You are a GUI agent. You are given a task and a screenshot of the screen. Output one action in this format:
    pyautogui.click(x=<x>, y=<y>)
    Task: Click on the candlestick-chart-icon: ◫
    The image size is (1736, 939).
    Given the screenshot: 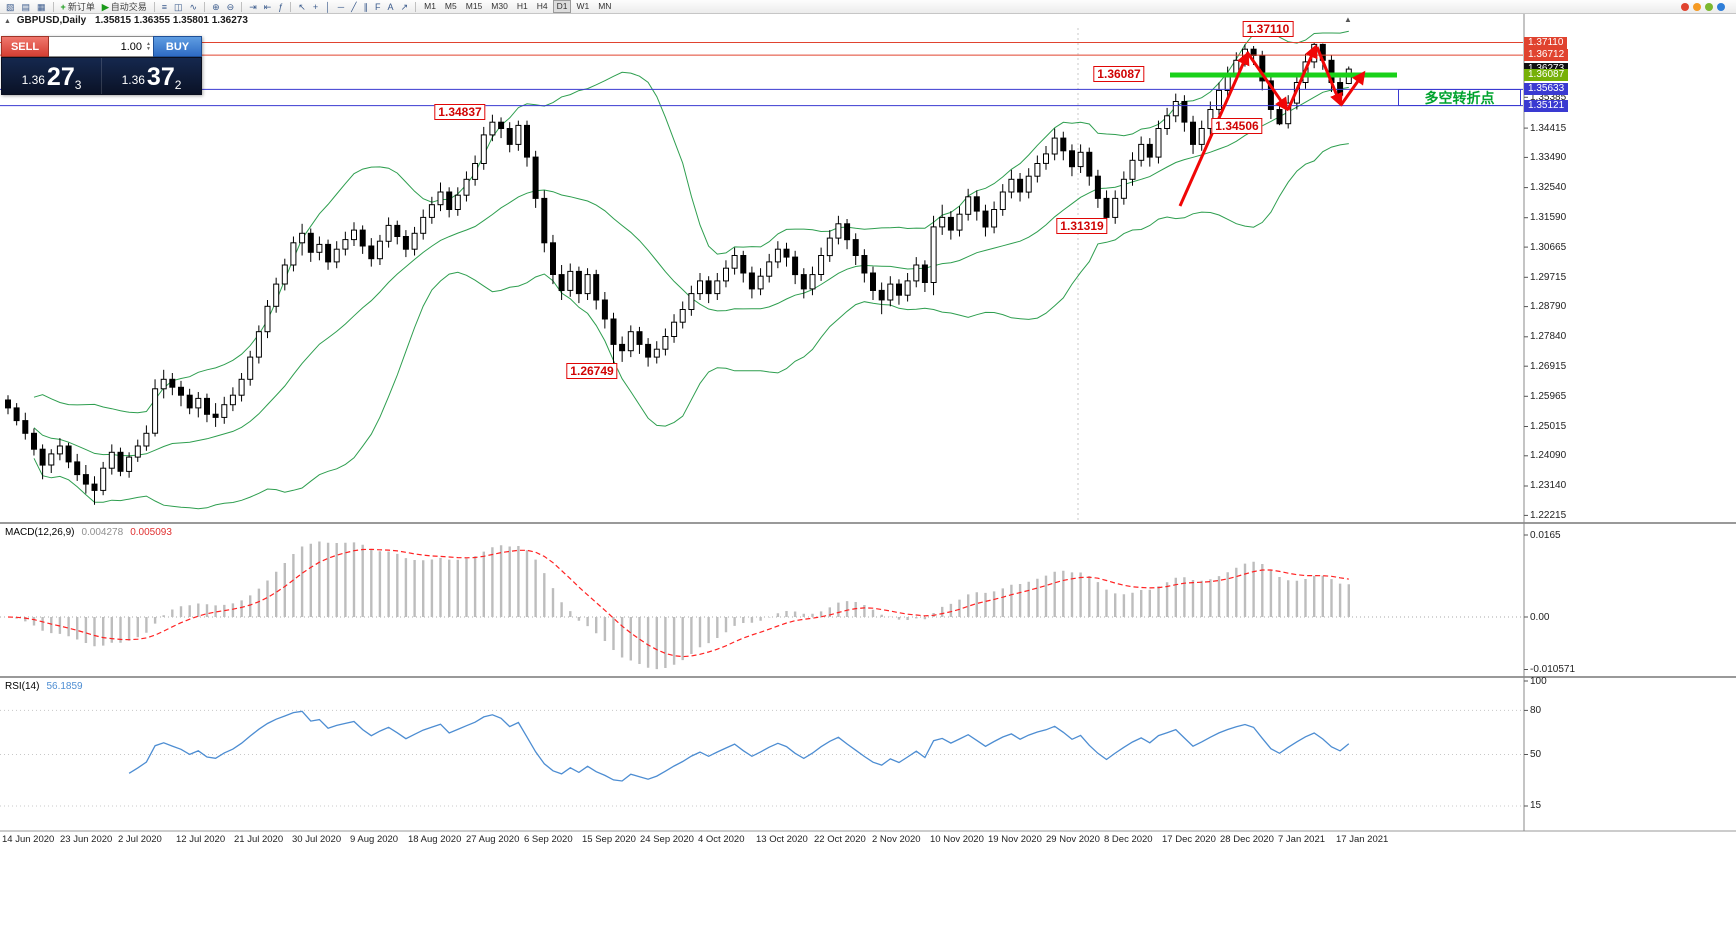 What is the action you would take?
    pyautogui.click(x=178, y=6)
    